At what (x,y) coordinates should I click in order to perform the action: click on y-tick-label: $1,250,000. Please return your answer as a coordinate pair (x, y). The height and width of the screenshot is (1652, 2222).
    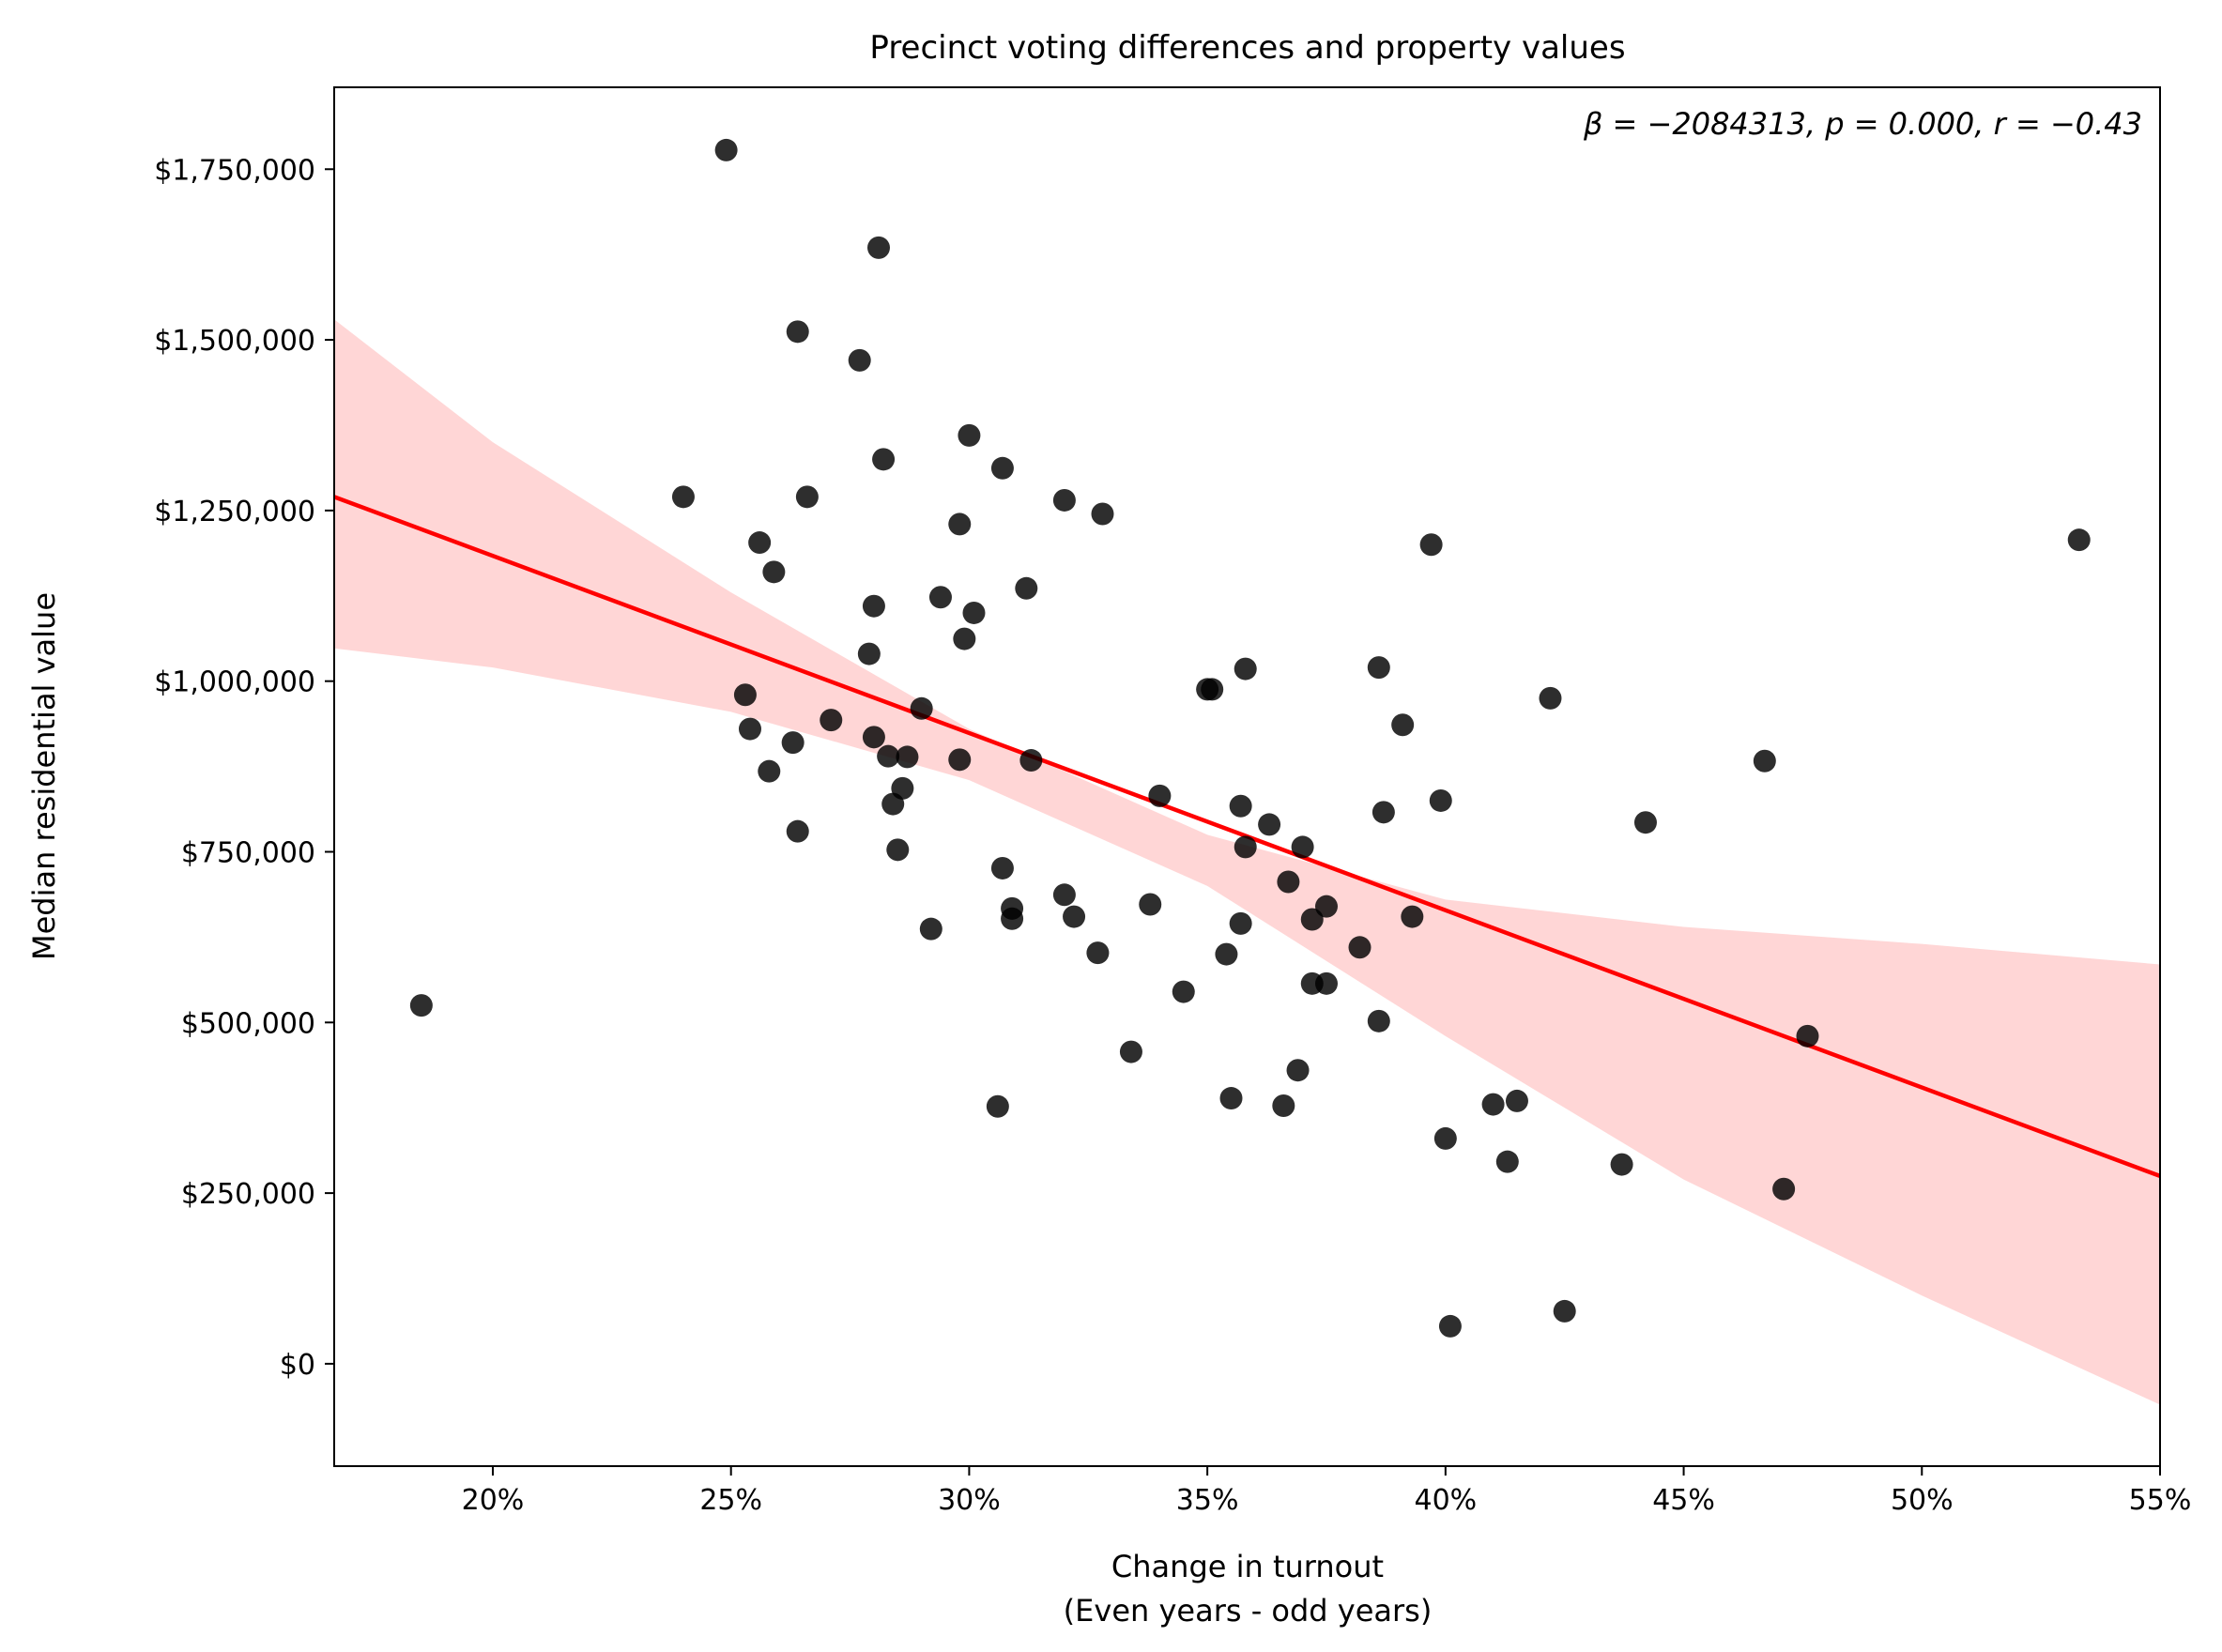
    Looking at the image, I should click on (234, 512).